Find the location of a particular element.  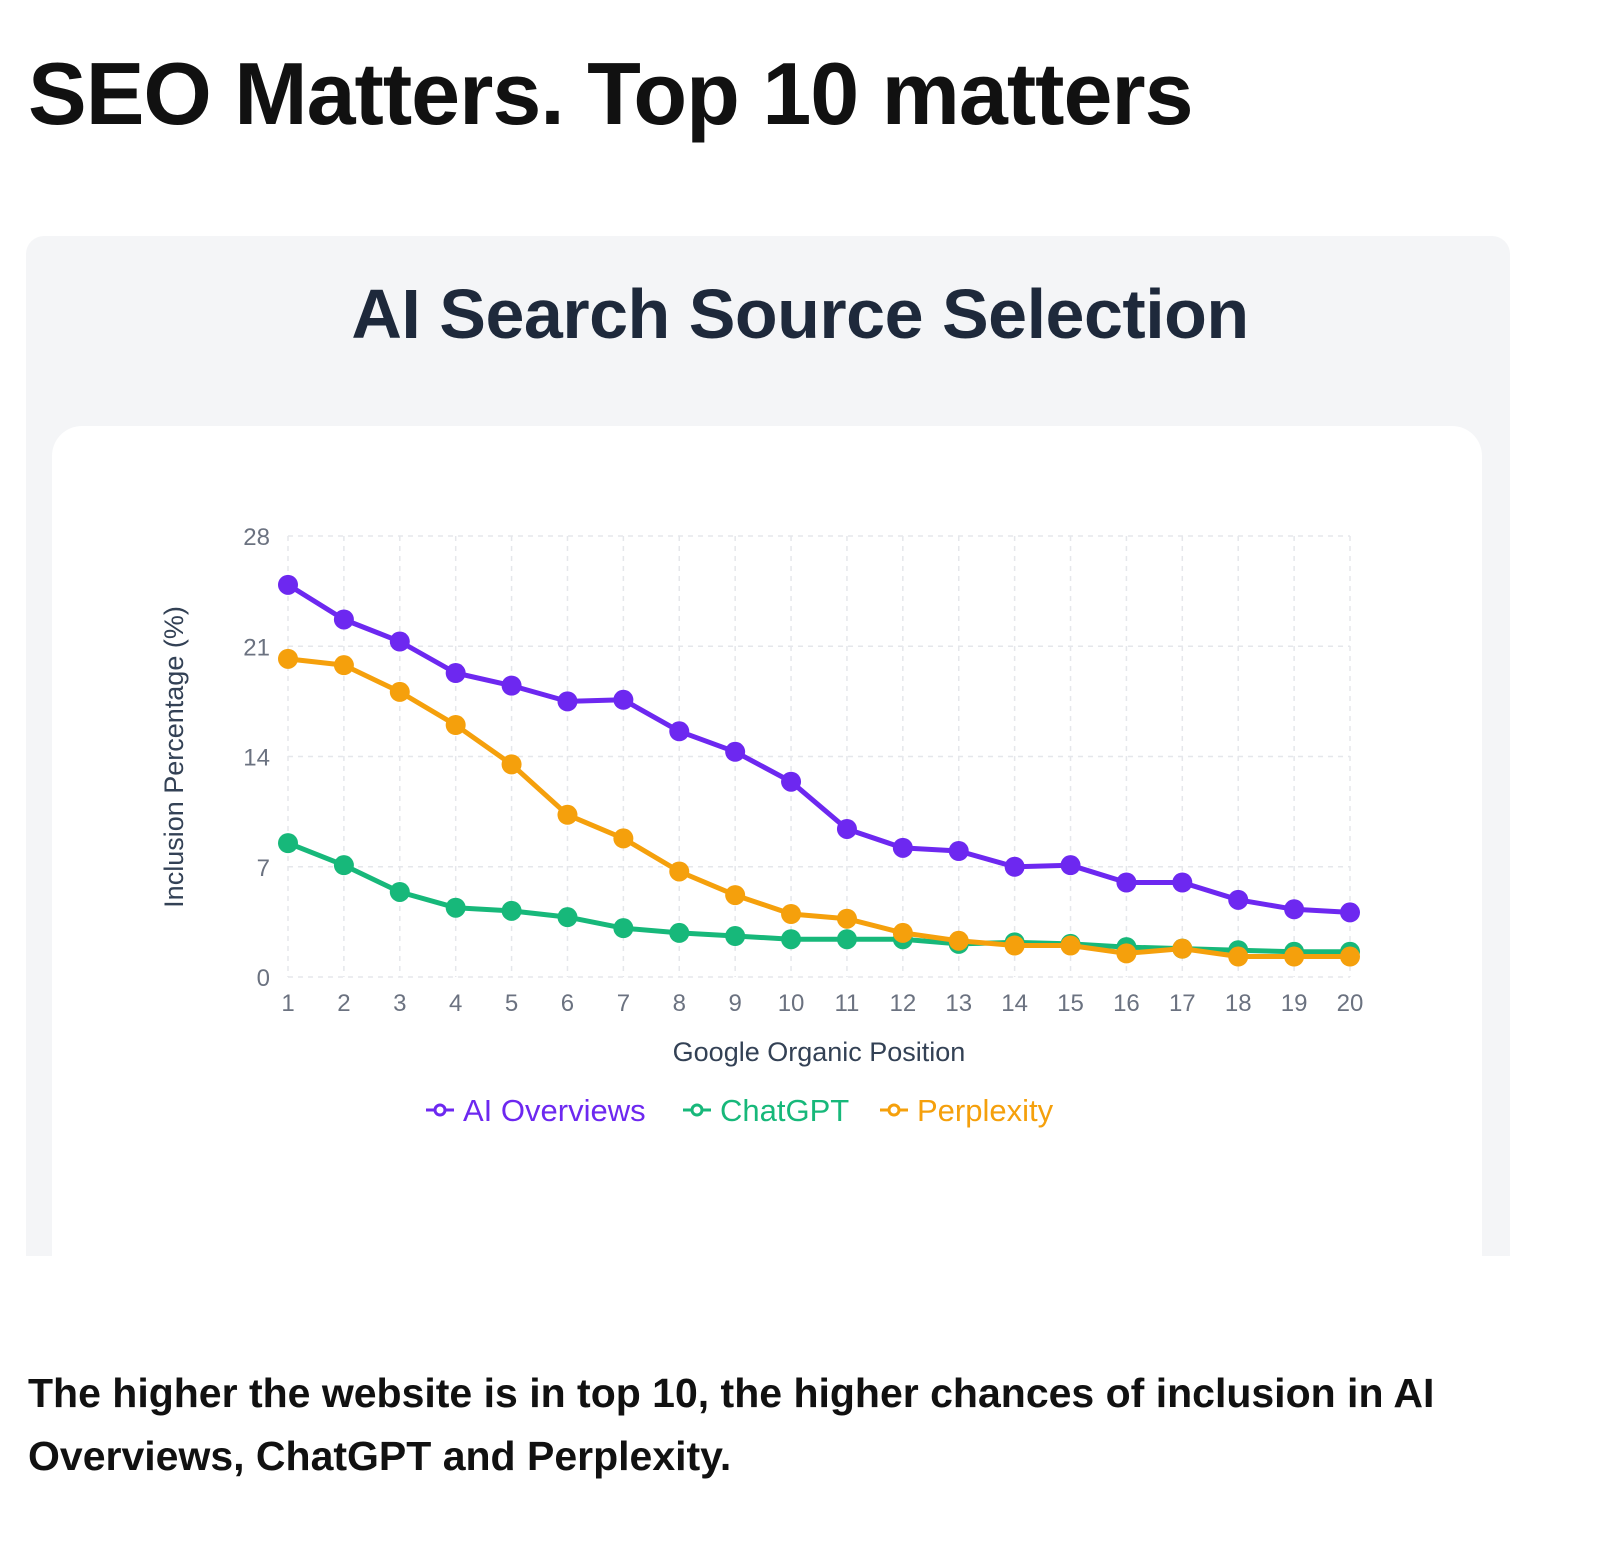

x-tick-label: 3 is located at coordinates (399, 1003).